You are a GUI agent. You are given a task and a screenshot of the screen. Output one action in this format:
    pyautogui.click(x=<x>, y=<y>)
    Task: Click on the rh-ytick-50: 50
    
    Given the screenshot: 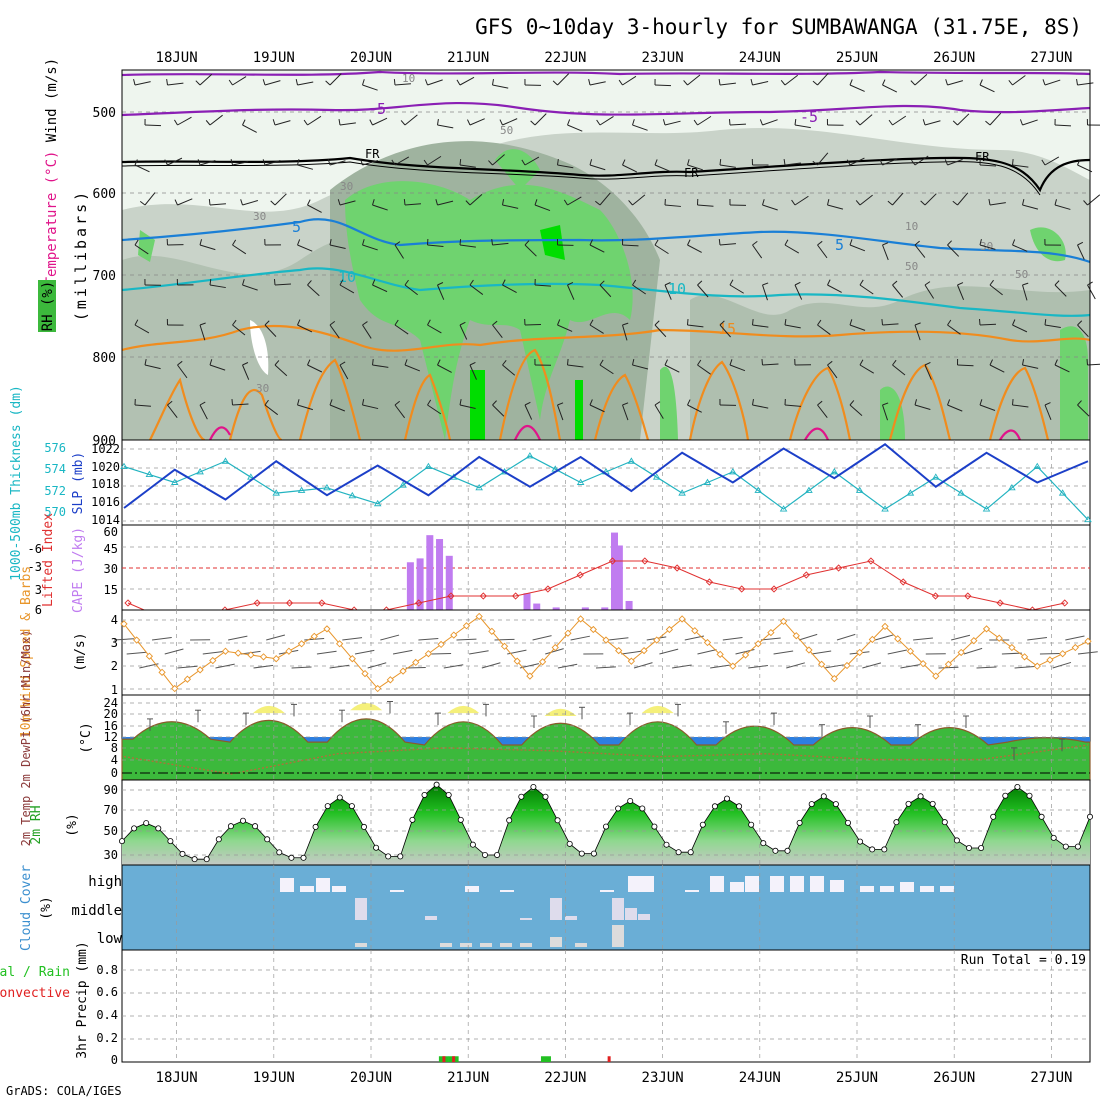 What is the action you would take?
    pyautogui.click(x=111, y=831)
    